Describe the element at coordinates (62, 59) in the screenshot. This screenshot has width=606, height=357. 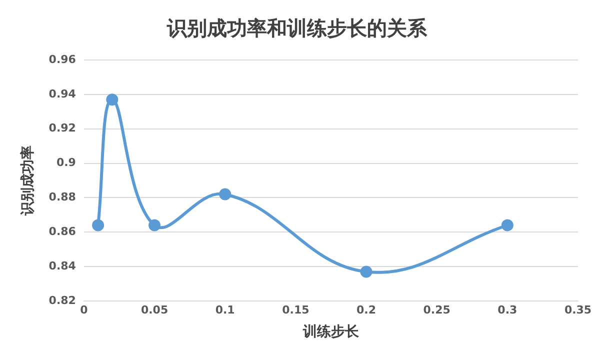
I see `y-tick-label: 0.96` at that location.